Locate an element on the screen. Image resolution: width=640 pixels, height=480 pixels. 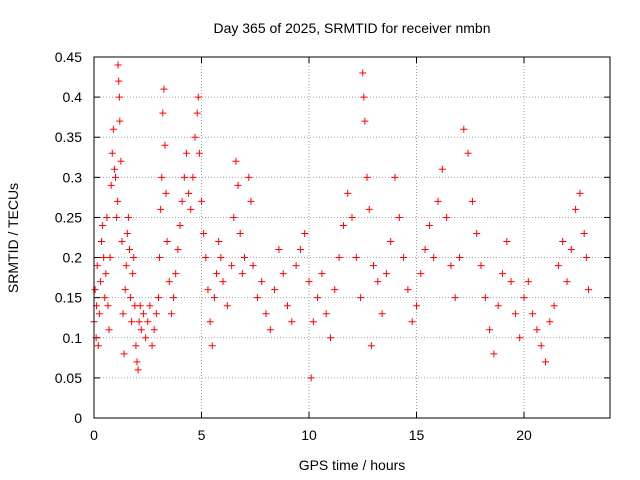
x-tick-label: 10 is located at coordinates (309, 435).